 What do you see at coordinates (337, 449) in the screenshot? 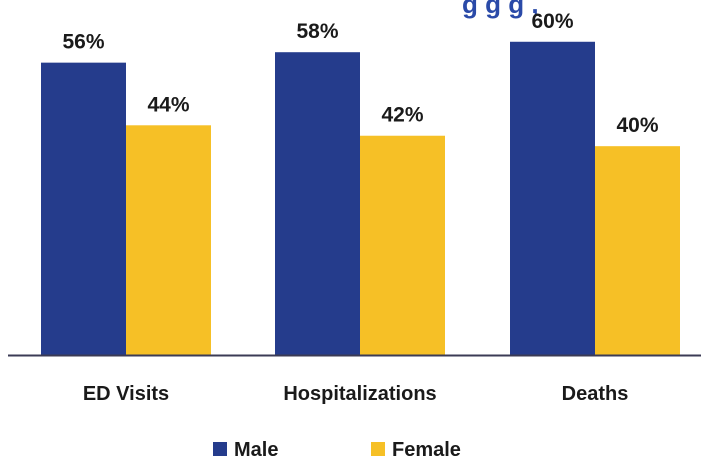
I see `legend: Male Female` at bounding box center [337, 449].